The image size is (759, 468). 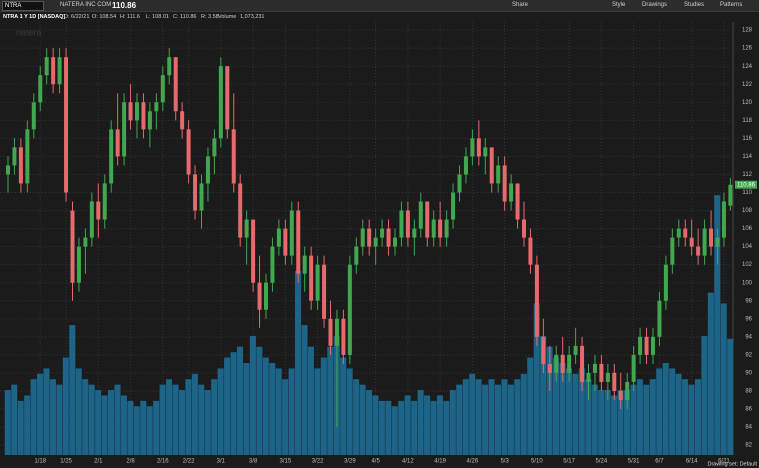 I want to click on style-btn: Style, so click(x=619, y=5).